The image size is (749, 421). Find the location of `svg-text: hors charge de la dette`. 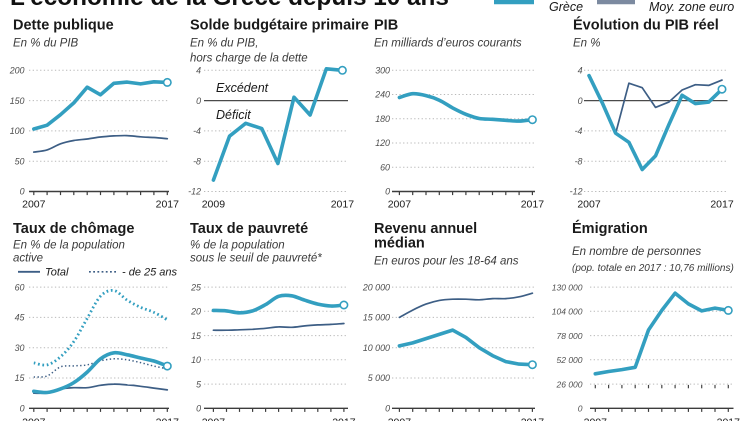

svg-text: hors charge de la dette is located at coordinates (249, 59).